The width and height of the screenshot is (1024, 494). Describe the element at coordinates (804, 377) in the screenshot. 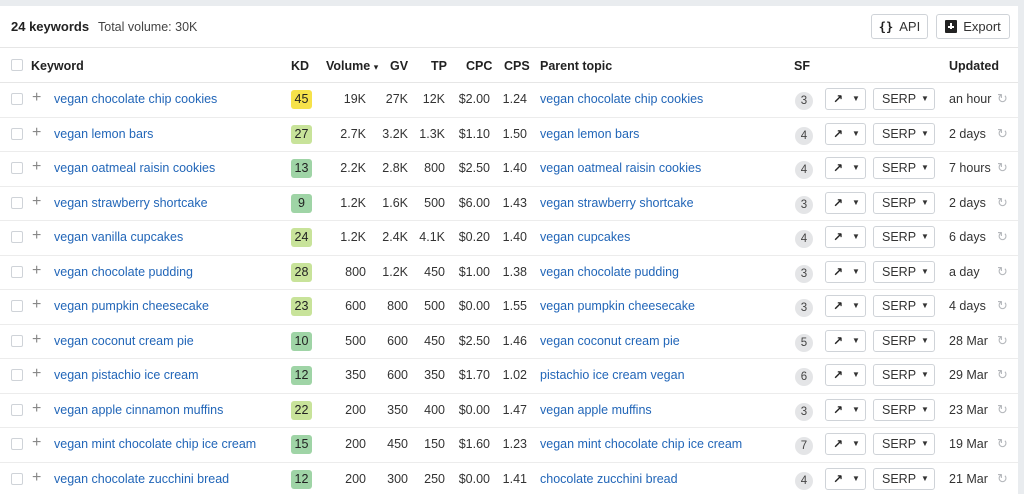

I see `serp-features-count: 6` at that location.